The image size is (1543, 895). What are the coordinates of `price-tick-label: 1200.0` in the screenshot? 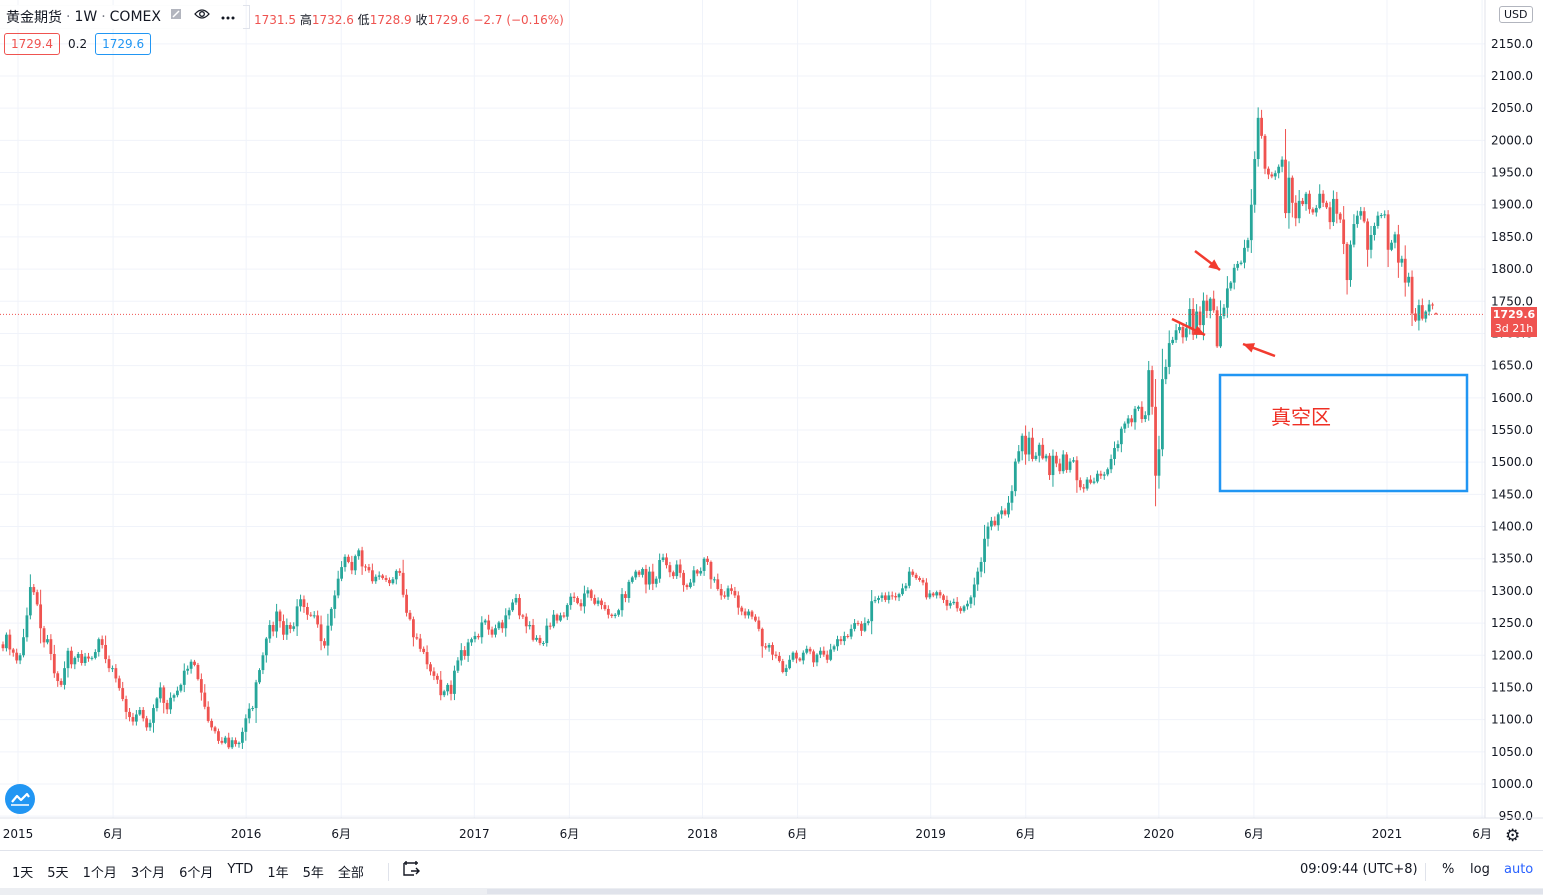 It's located at (1512, 655).